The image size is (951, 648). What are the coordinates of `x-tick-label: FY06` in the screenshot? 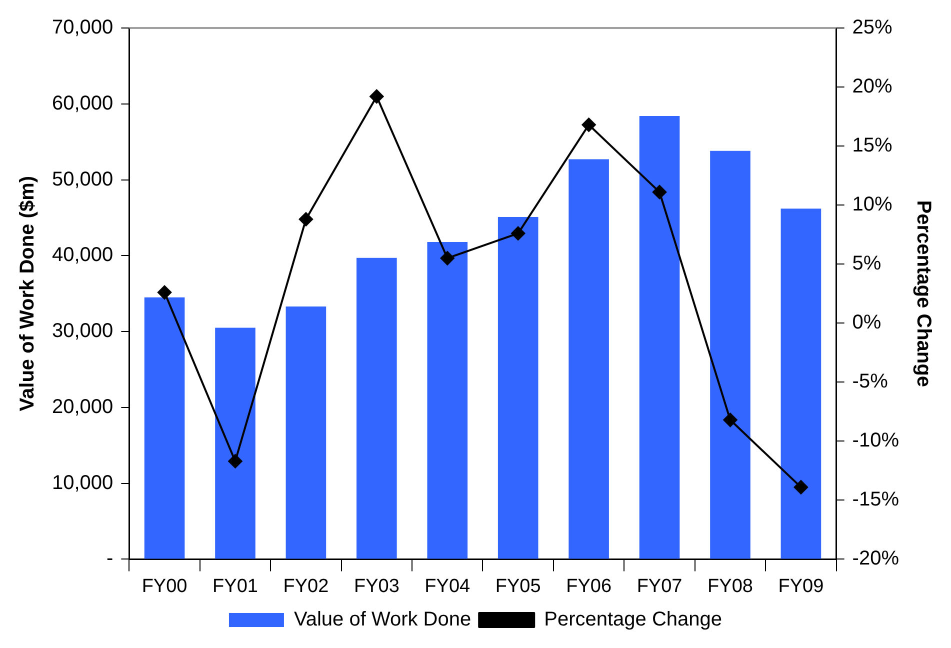 It's located at (589, 586).